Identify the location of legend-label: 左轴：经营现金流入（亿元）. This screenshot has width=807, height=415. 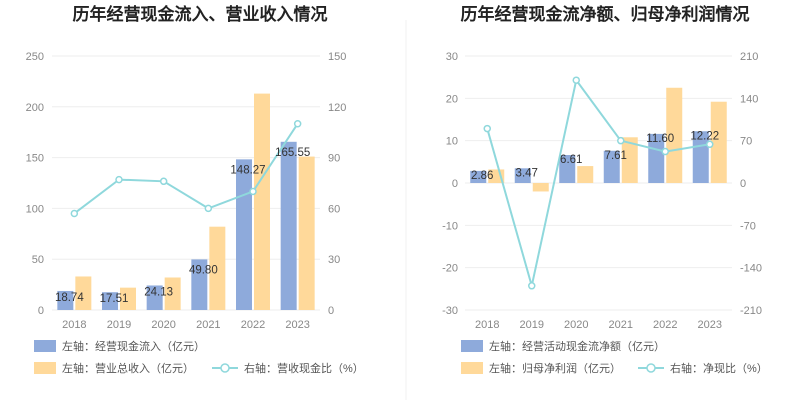
(133, 346).